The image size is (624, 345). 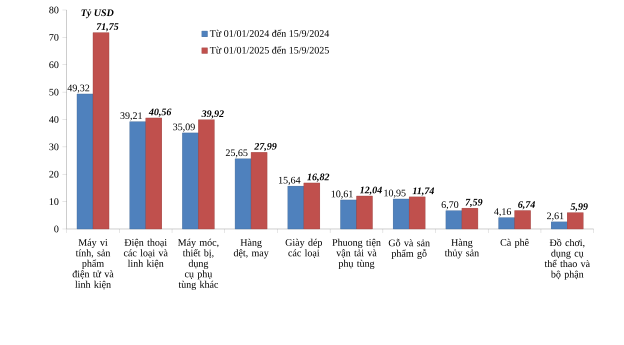 I want to click on x-tick-label: Máy vi tính, sản phẩm điện tử và linh kiện, so click(x=93, y=264).